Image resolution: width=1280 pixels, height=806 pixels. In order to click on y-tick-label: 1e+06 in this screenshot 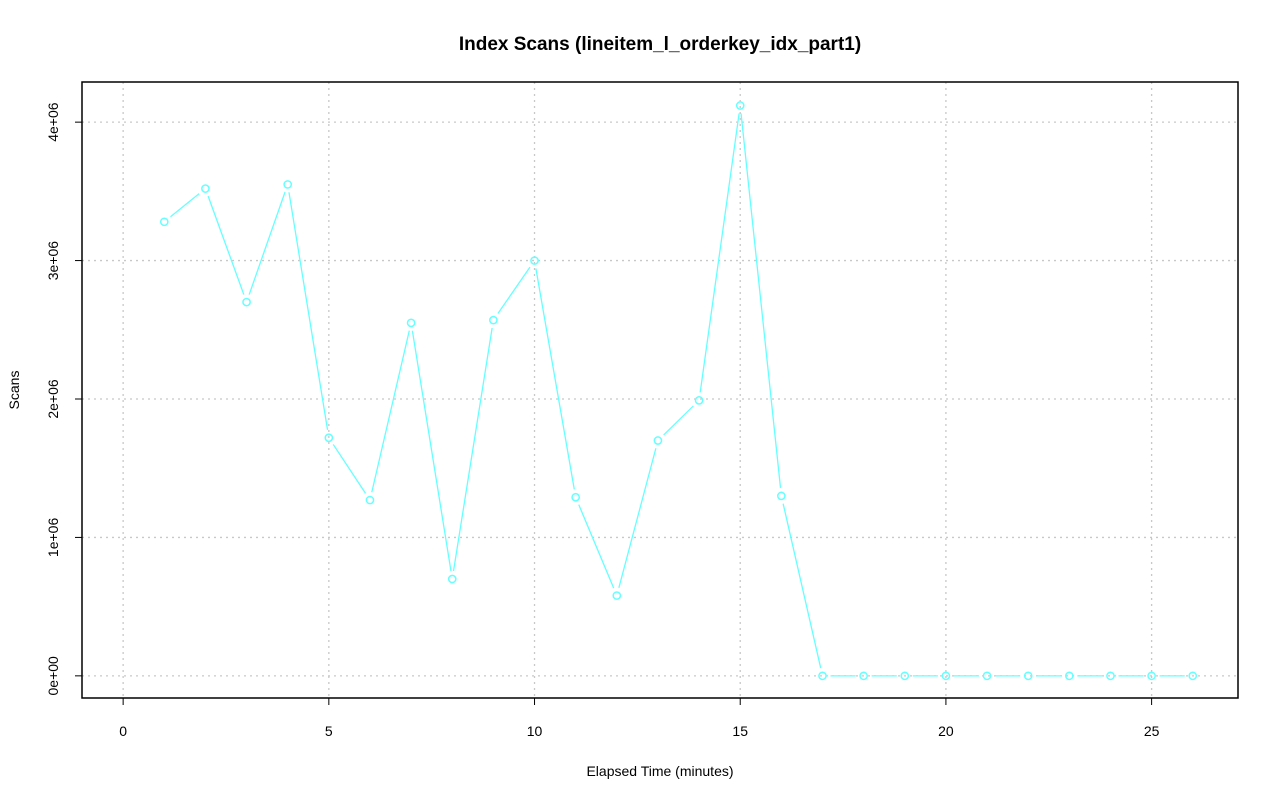, I will do `click(53, 538)`.